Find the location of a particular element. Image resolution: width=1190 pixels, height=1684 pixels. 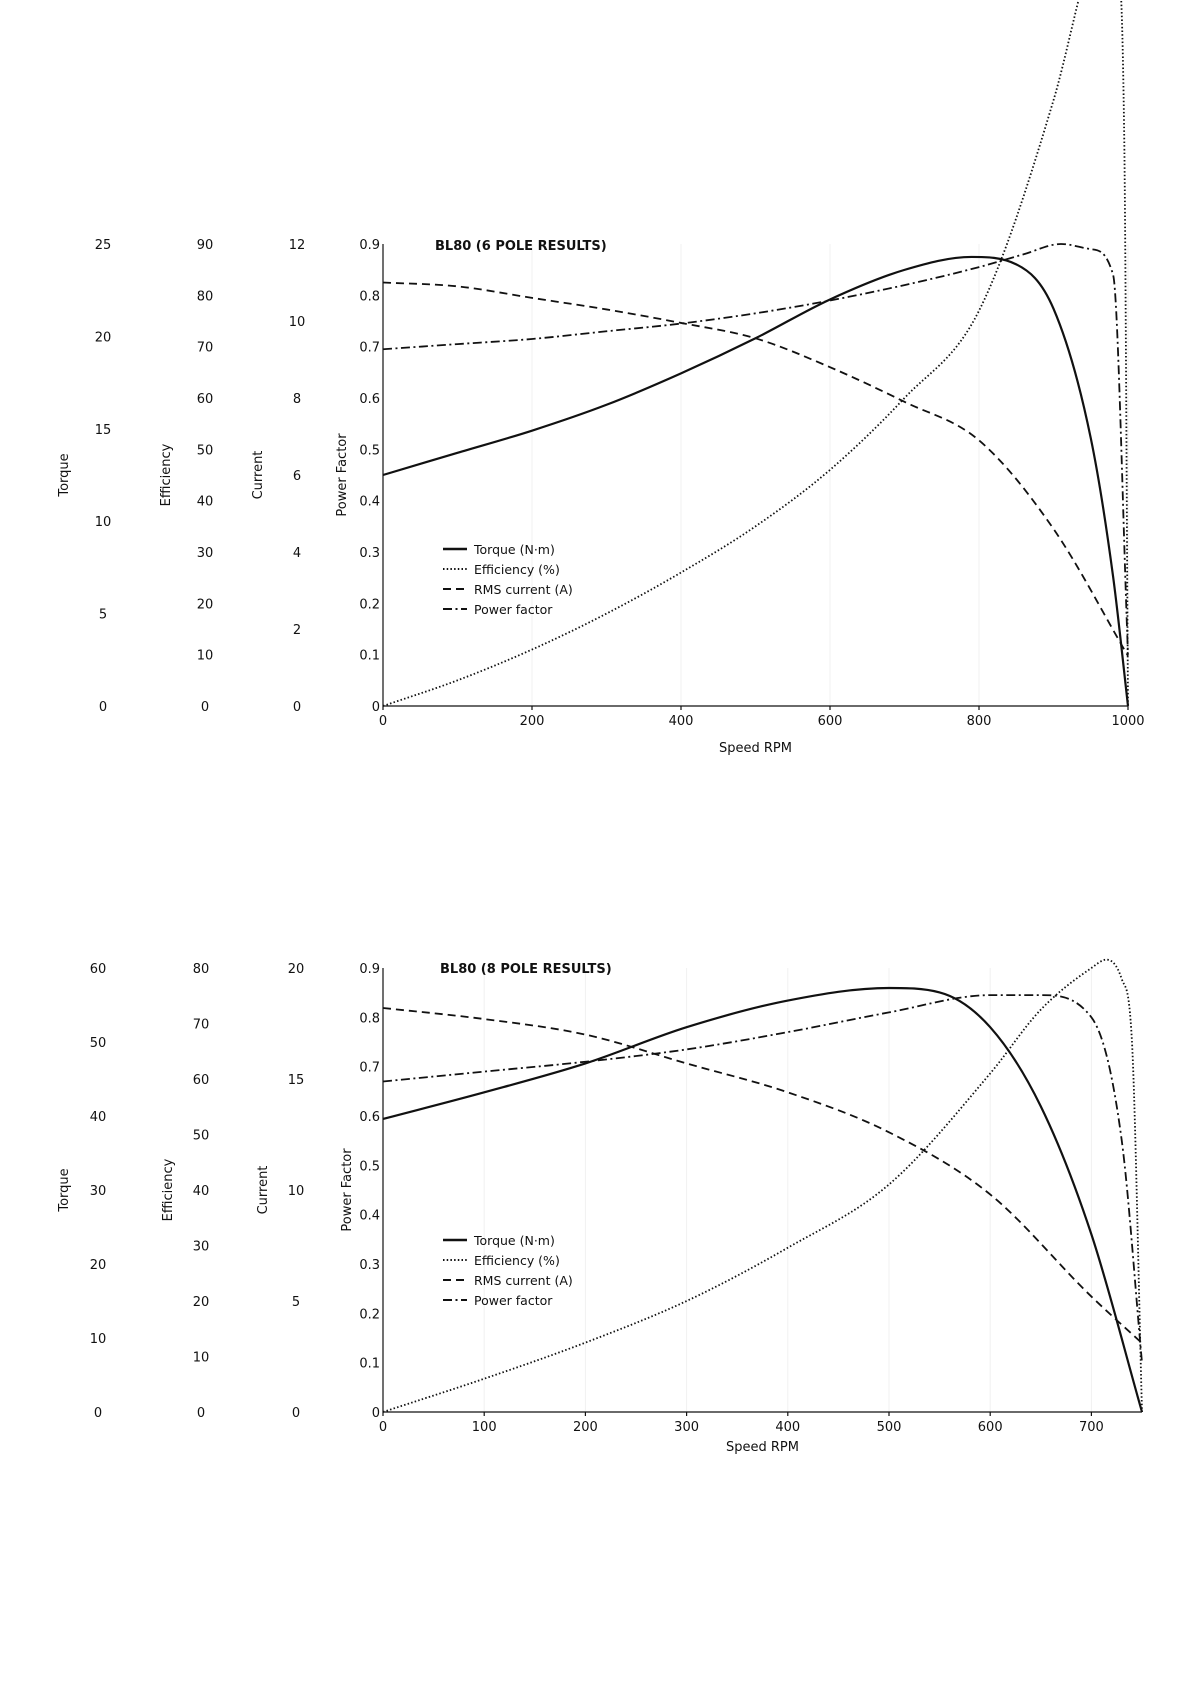

x-tick-label: 600 is located at coordinates (830, 721).